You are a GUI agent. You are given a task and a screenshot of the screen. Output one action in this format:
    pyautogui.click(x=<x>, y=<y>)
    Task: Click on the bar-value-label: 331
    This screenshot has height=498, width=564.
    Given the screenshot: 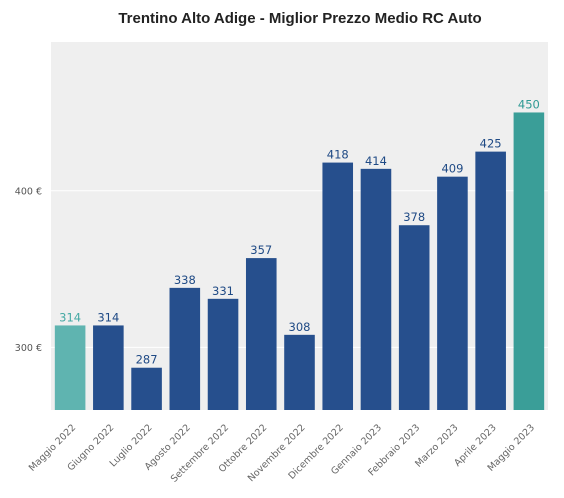 What is the action you would take?
    pyautogui.click(x=223, y=291)
    